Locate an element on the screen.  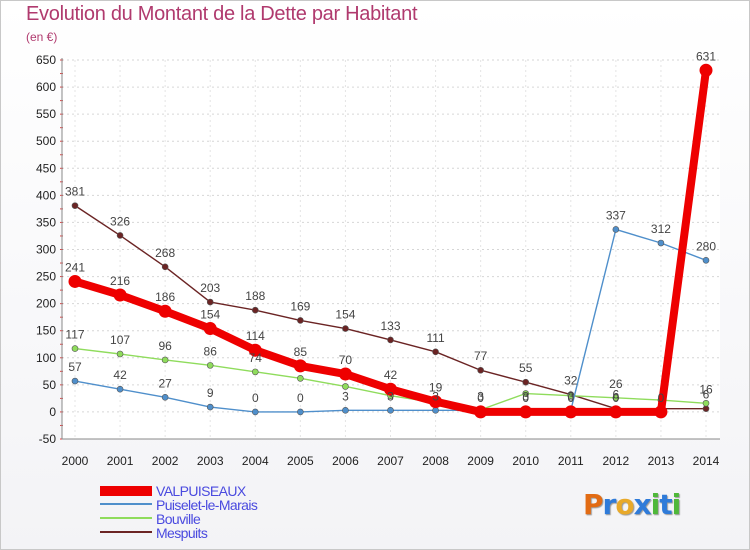
x-tick-label: 2005 is located at coordinates (300, 461).